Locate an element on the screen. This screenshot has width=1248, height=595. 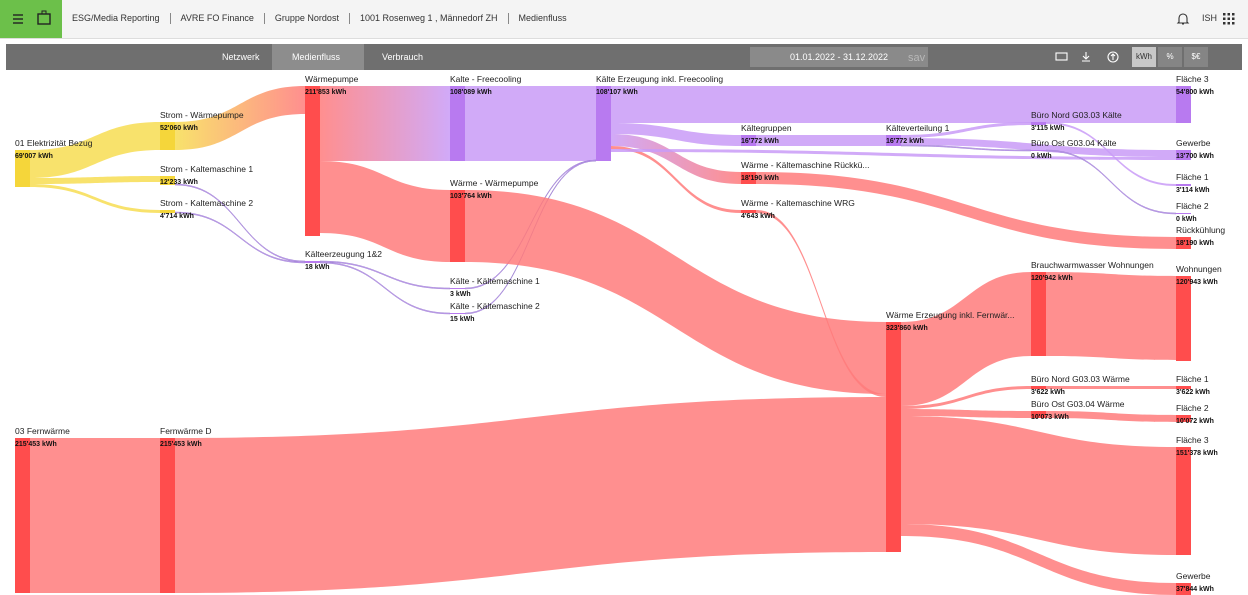
node-label: Büro Ost G03.04 Wärme is located at coordinates (1078, 404).